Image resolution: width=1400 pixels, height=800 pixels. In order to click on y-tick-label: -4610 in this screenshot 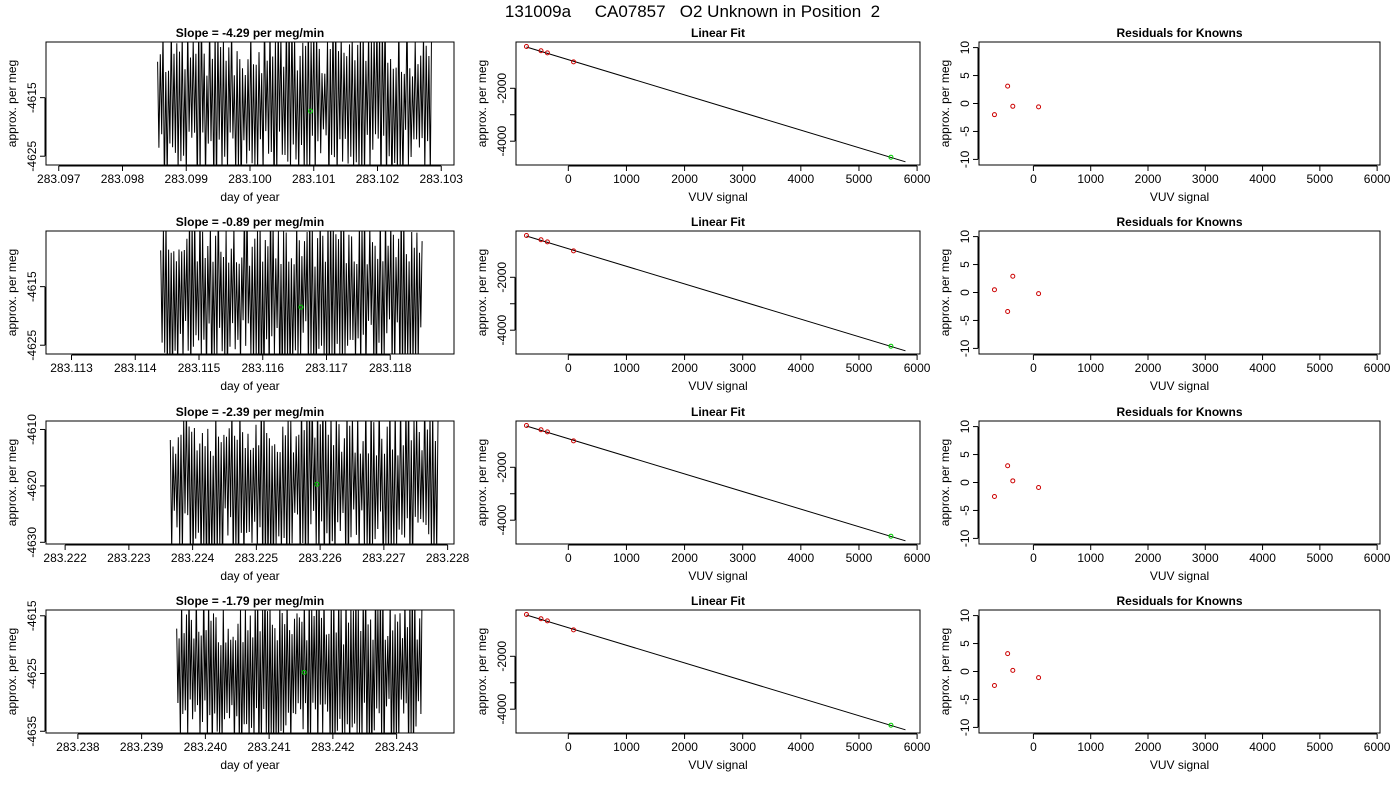, I will do `click(32, 429)`.